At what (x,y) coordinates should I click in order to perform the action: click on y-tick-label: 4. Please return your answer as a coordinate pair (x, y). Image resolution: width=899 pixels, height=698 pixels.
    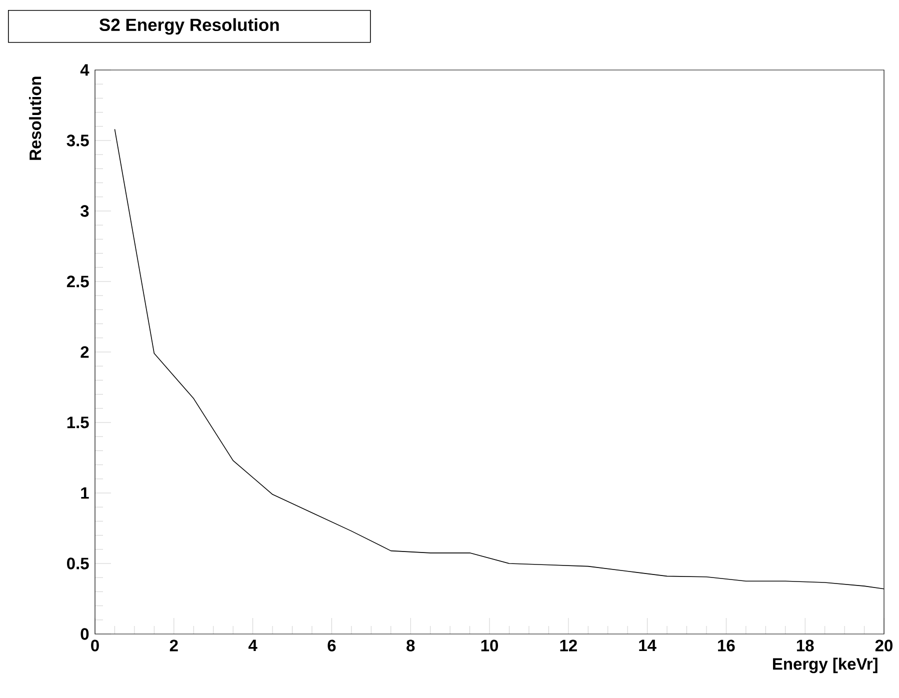
    Looking at the image, I should click on (85, 70).